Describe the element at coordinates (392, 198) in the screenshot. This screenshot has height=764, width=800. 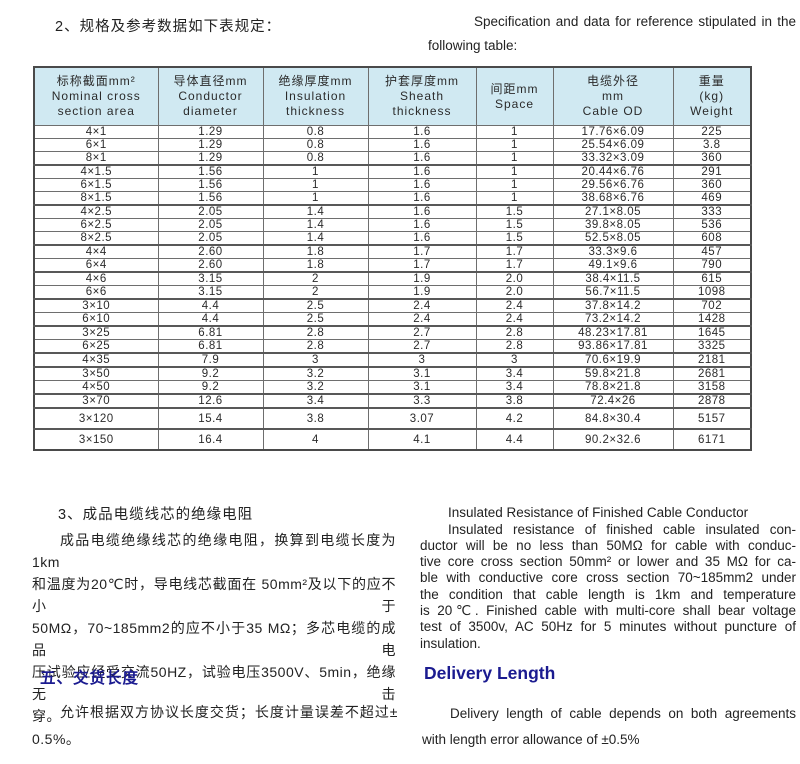
I see `table-row: 8×1.5 1.56 1 1.6 1 38.68×6.76 469` at that location.